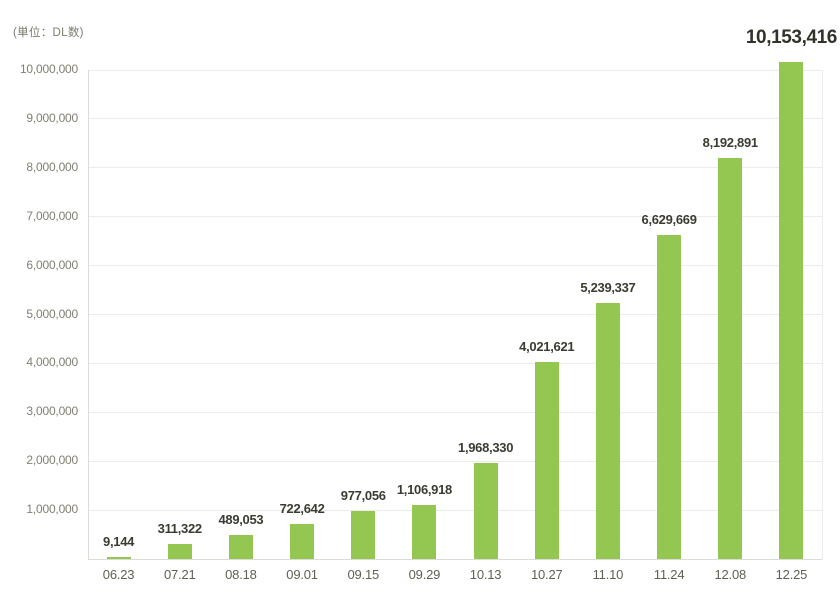 This screenshot has height=614, width=840. Describe the element at coordinates (52, 362) in the screenshot. I see `y-axis-tick-label: 4,000,000` at that location.